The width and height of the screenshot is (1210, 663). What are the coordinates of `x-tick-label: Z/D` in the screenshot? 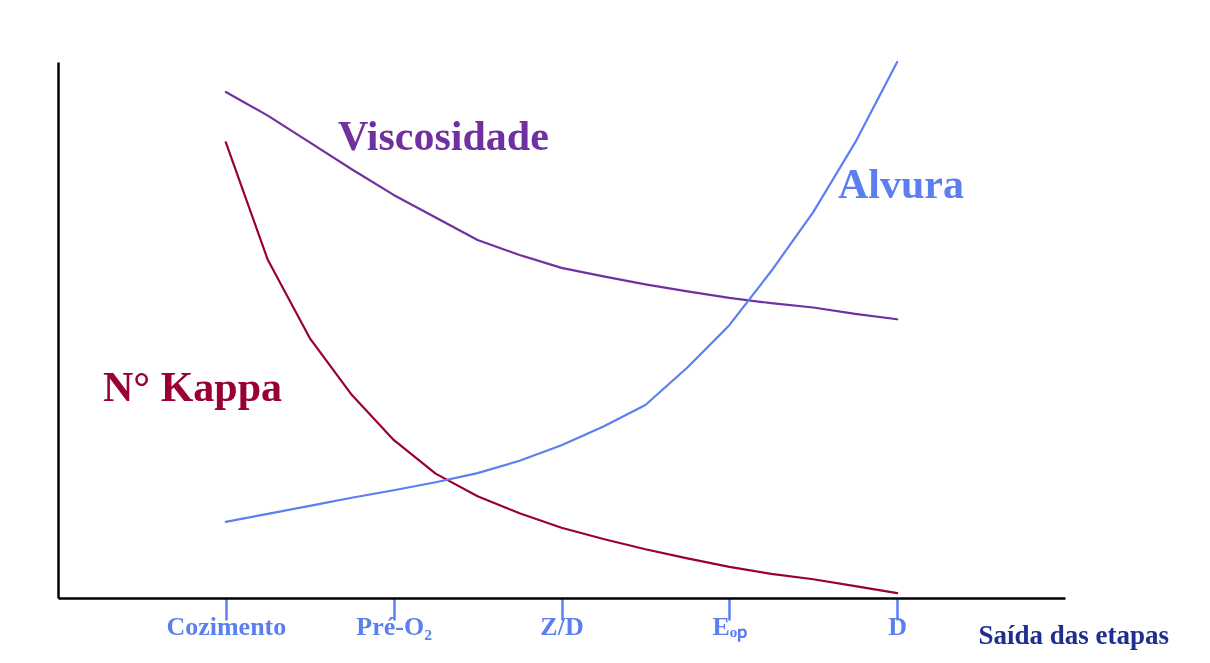 It's located at (562, 626).